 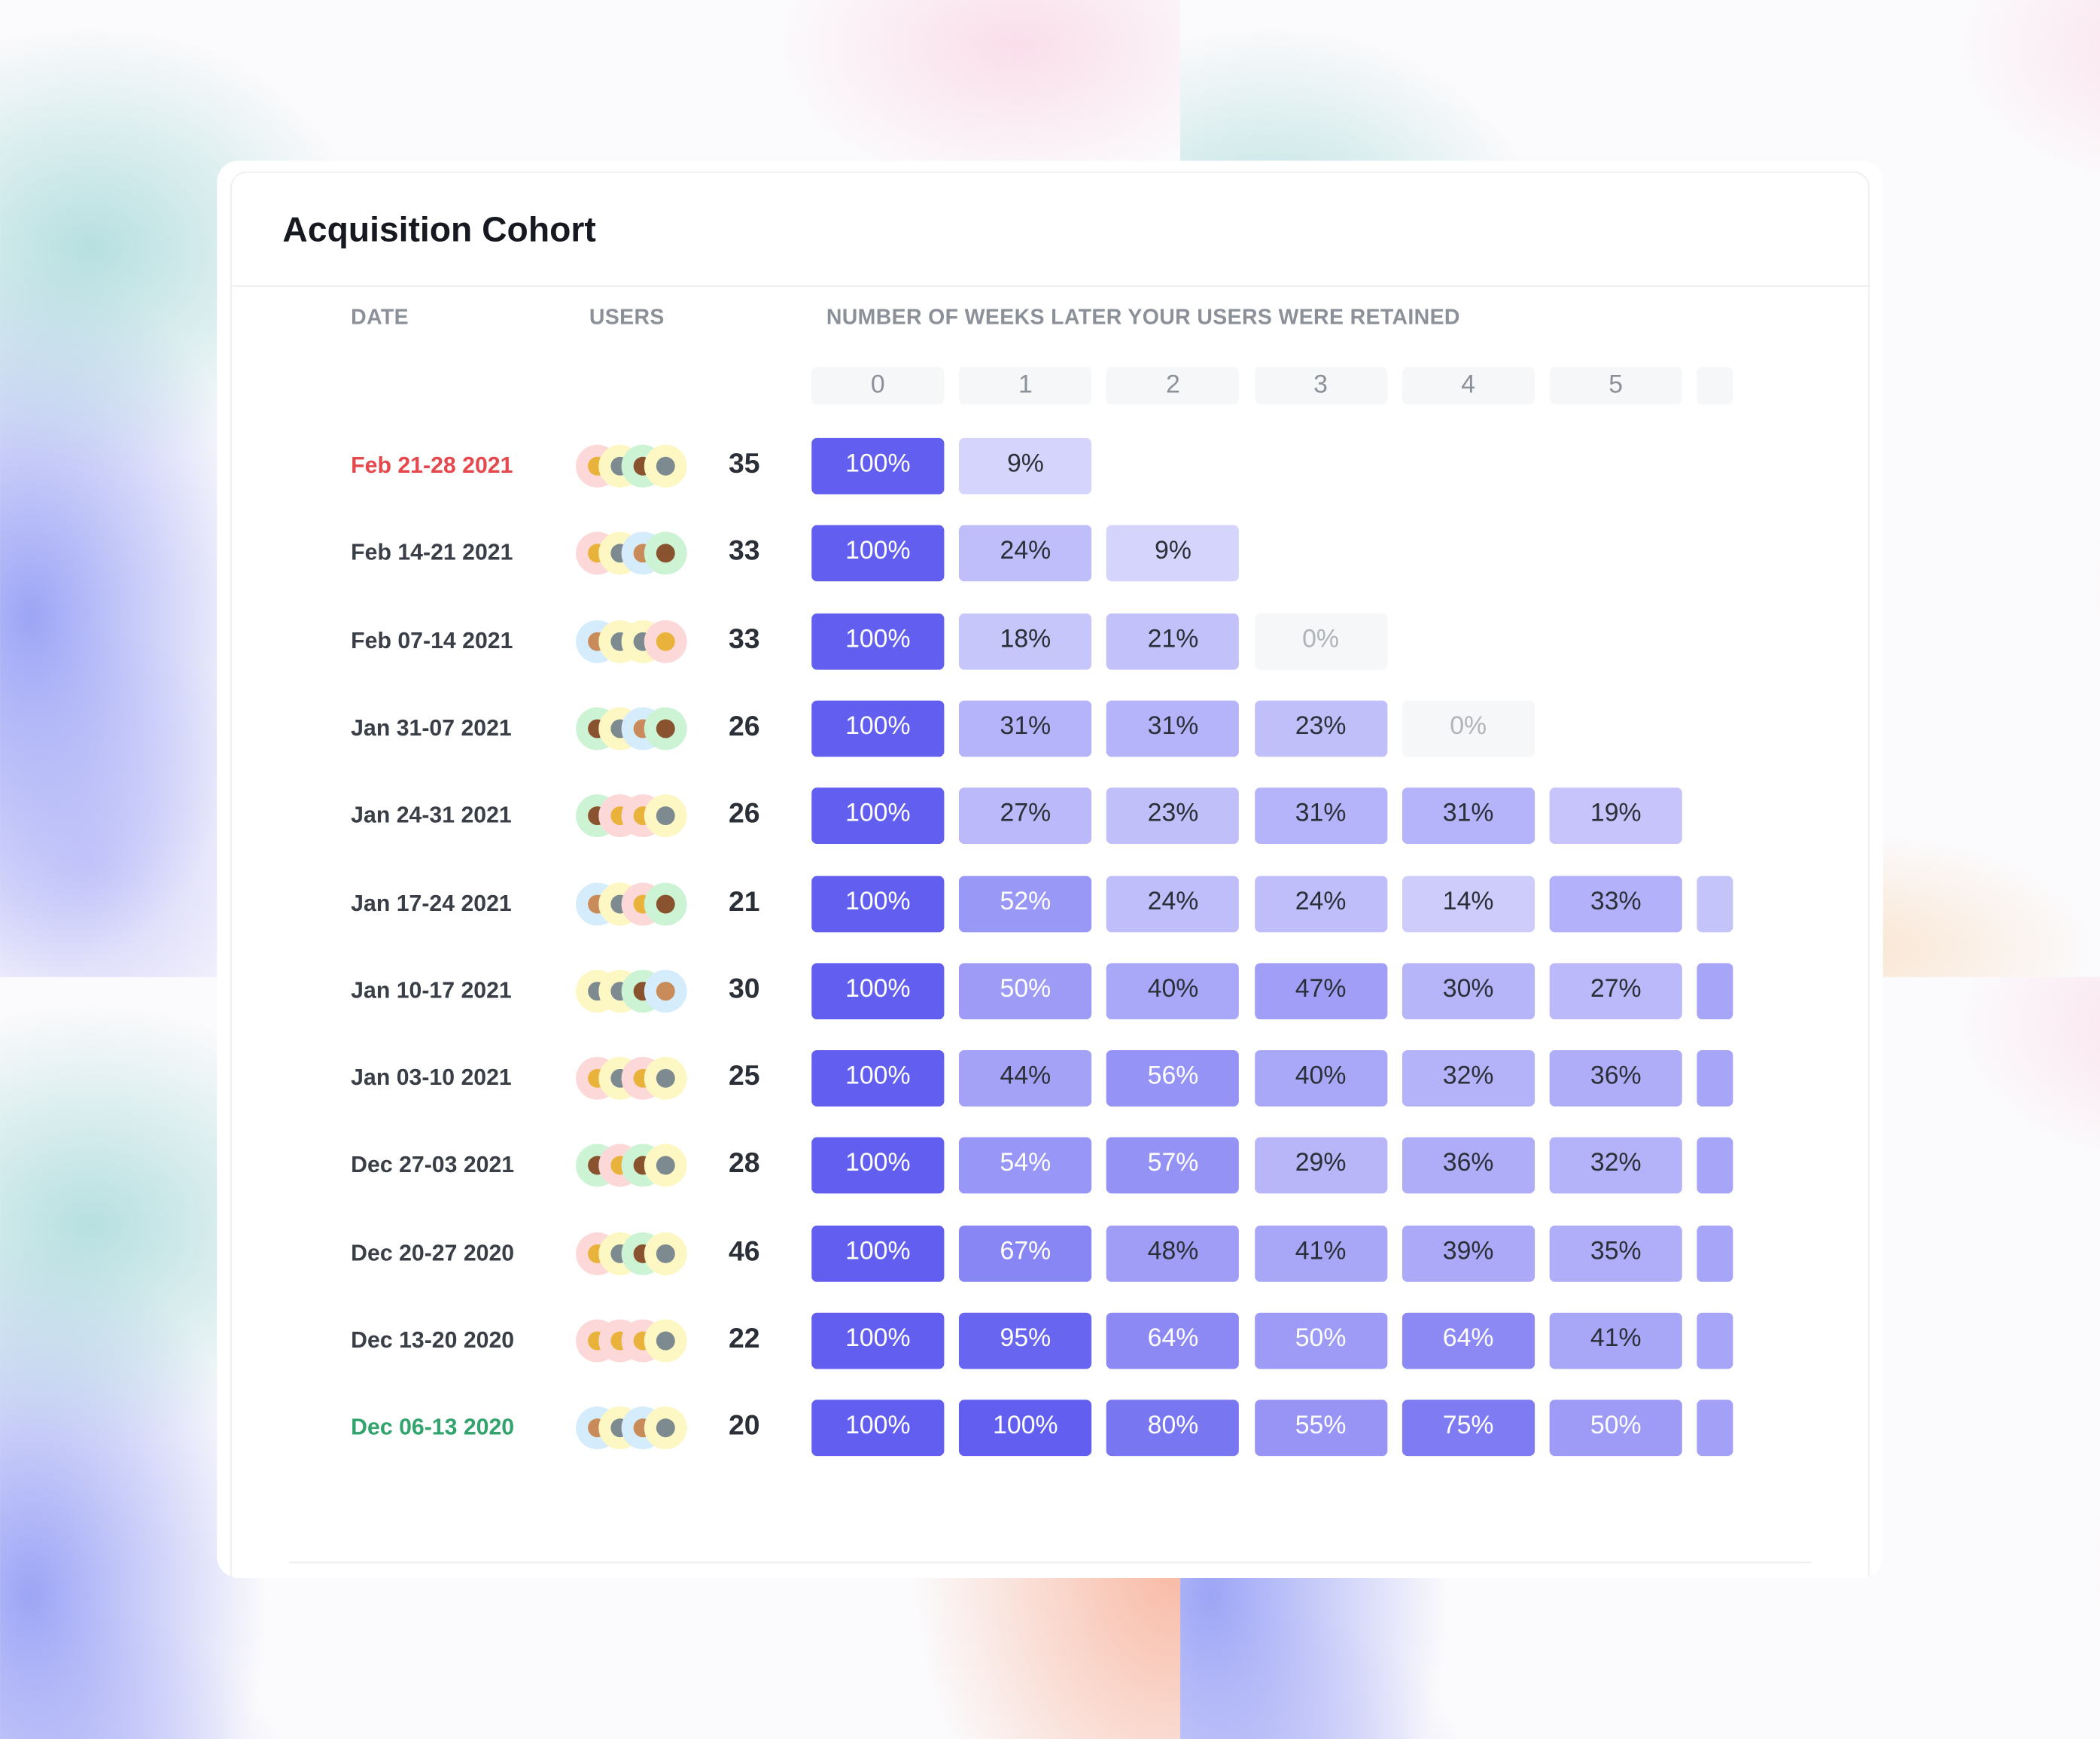 What do you see at coordinates (1025, 1340) in the screenshot?
I see `retention-cell-week-1: 95%` at bounding box center [1025, 1340].